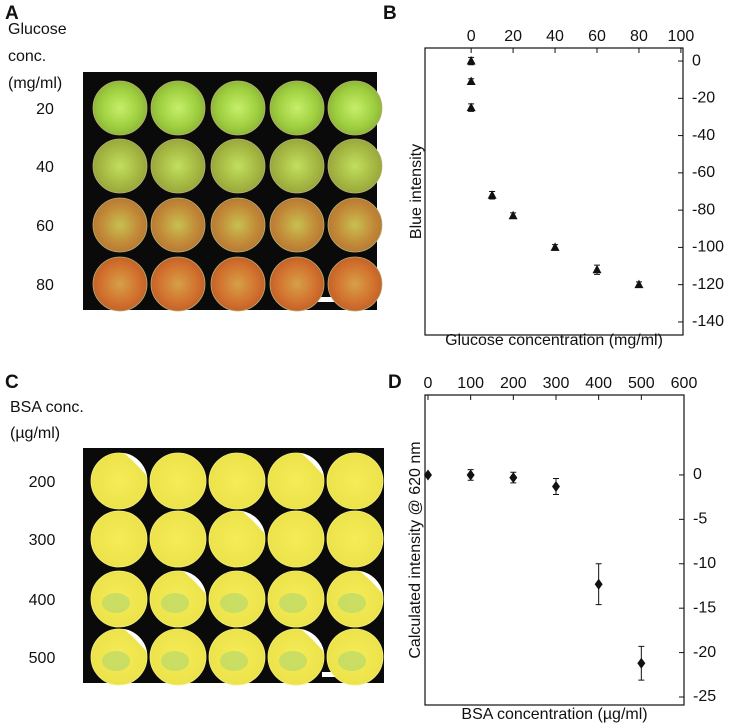 The image size is (734, 728). What do you see at coordinates (704, 607) in the screenshot?
I see `y-tick-label: -15` at bounding box center [704, 607].